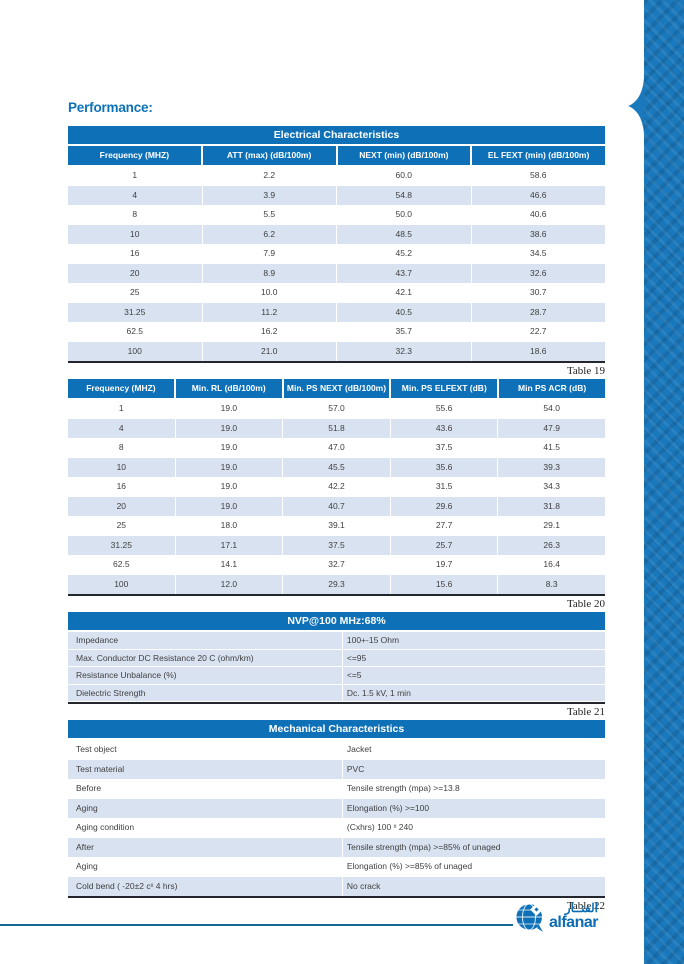 The width and height of the screenshot is (684, 964). I want to click on table-cell: 5.5, so click(269, 215).